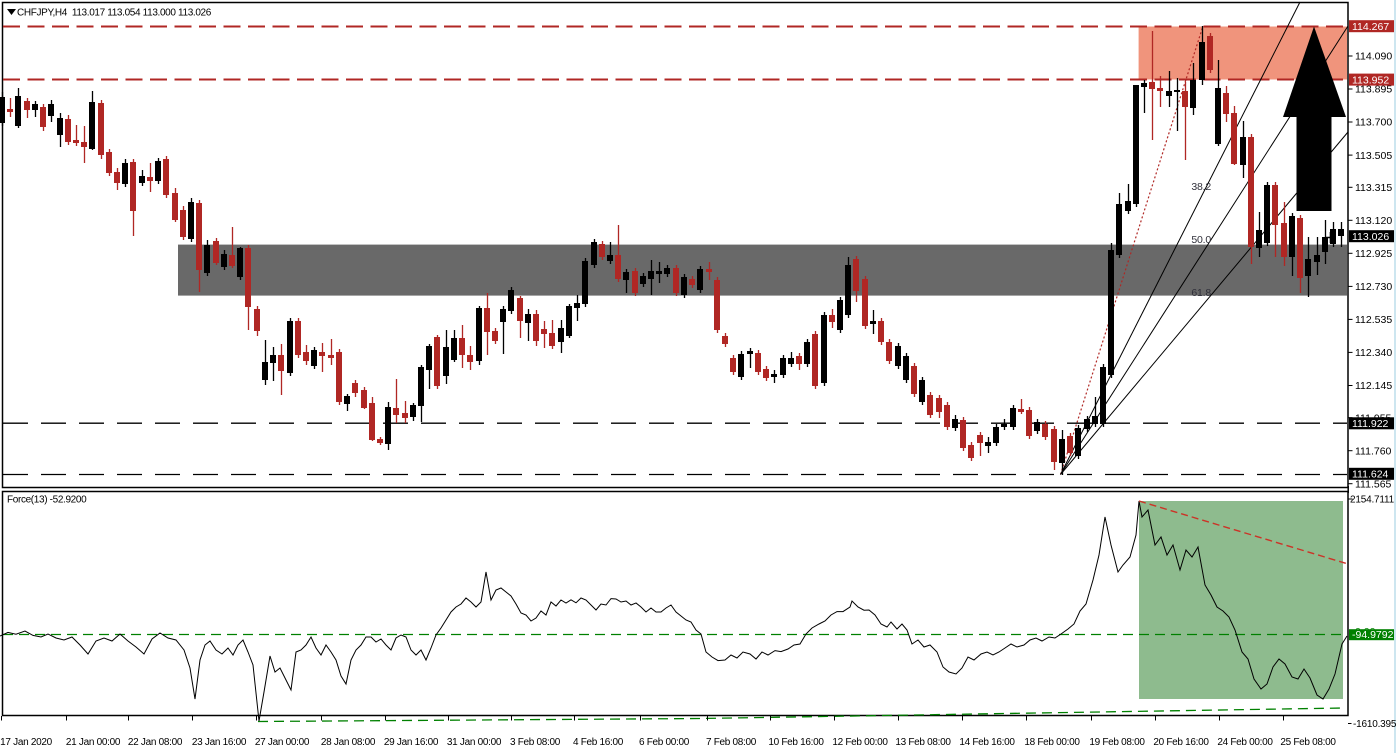 The image size is (1396, 753). Describe the element at coordinates (1370, 475) in the screenshot. I see `svg-text: 111.624` at that location.